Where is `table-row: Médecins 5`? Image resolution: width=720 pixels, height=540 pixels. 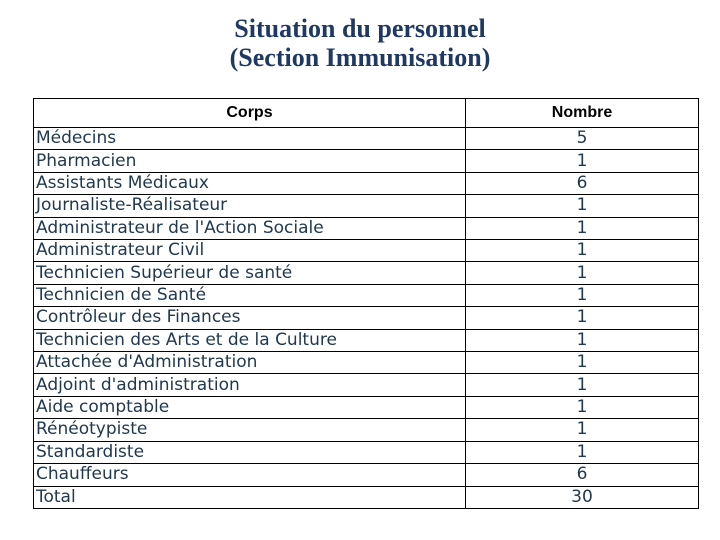 table-row: Médecins 5 is located at coordinates (366, 138).